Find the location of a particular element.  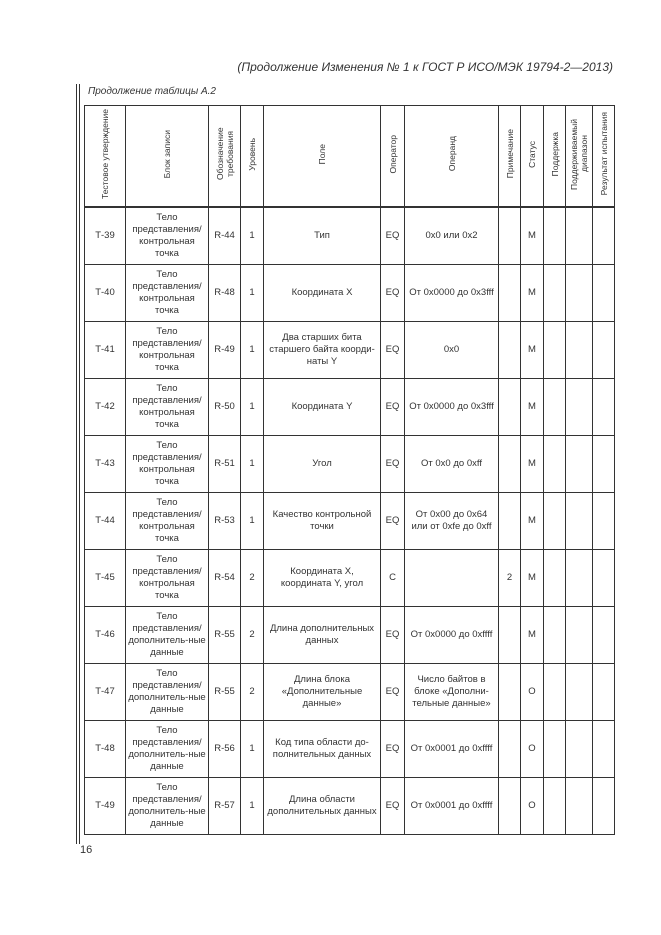

table-cell: R-51 is located at coordinates (224, 464).